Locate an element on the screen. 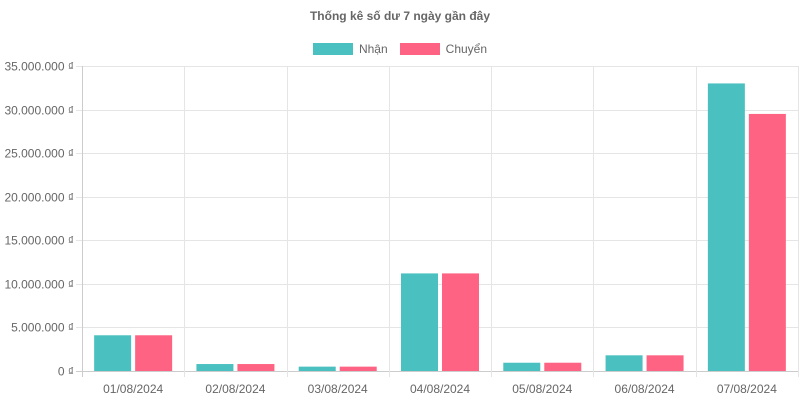 This screenshot has height=400, width=800. y-tick-label: 0 ₫ is located at coordinates (66, 372).